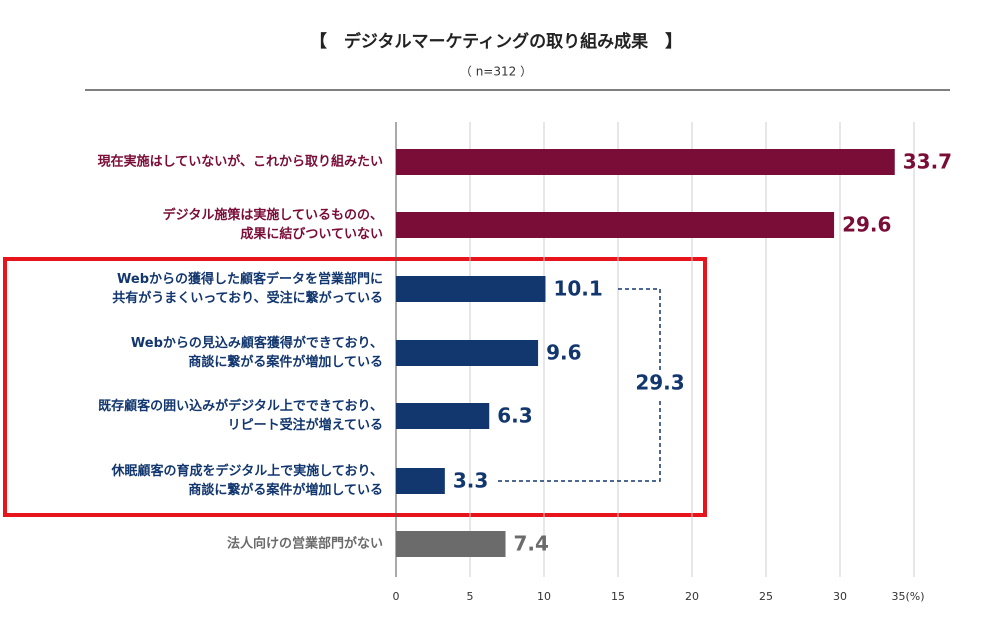  Describe the element at coordinates (240, 162) in the screenshot. I see `category-label: 現在実施はしていないが、これから取り組みたい` at that location.